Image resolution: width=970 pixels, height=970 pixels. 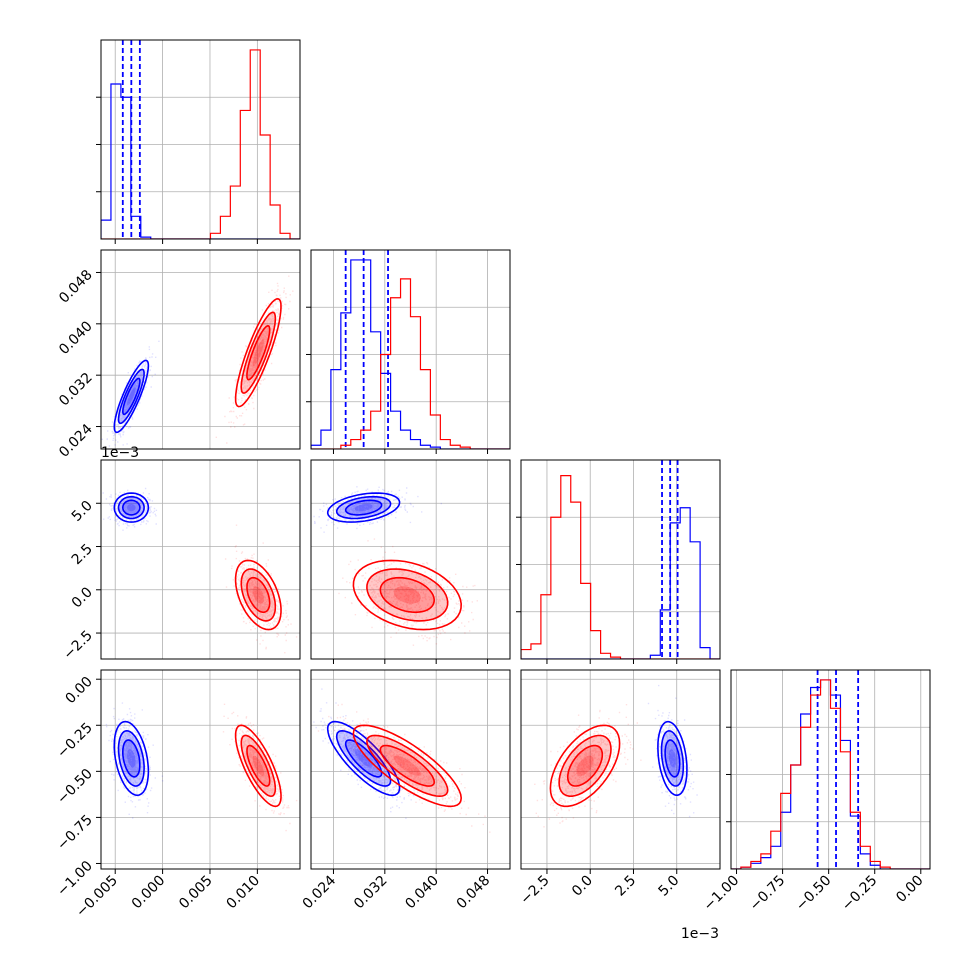 I want to click on x-tick-label: 2.5, so click(x=625, y=886).